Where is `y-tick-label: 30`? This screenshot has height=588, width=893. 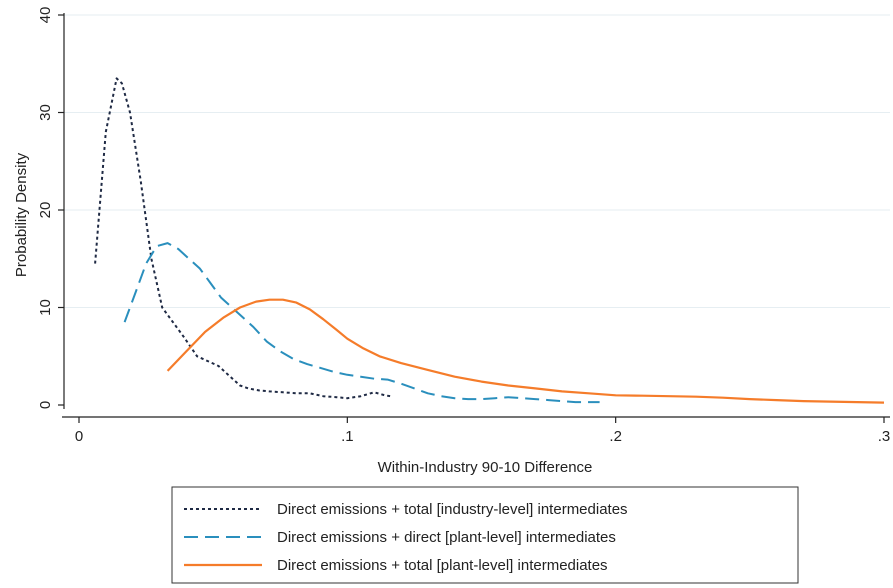 y-tick-label: 30 is located at coordinates (45, 112).